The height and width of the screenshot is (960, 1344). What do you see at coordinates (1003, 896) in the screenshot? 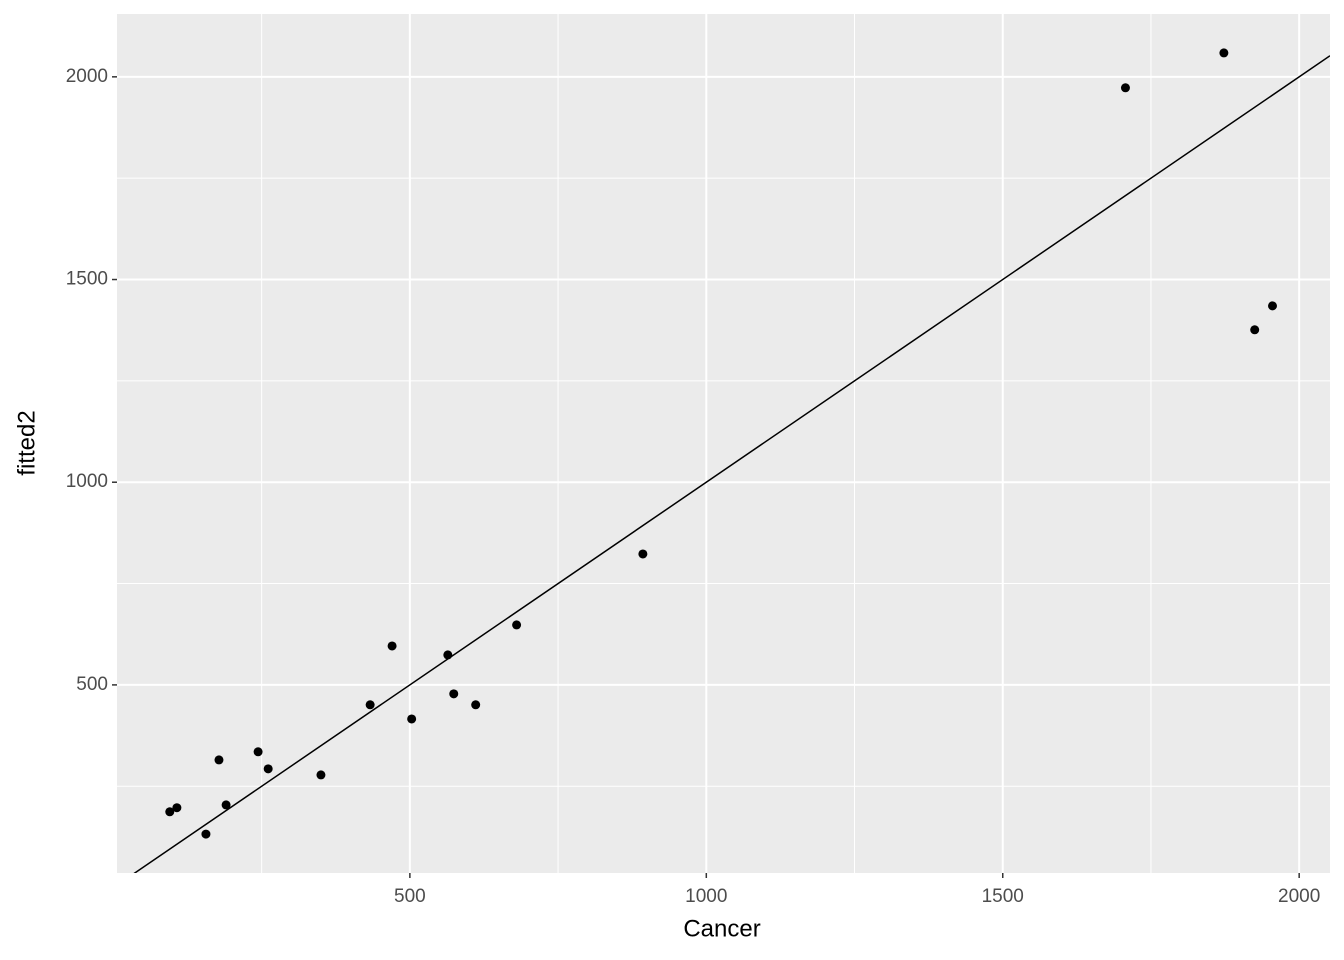
I see `x-tick-label: 1500` at bounding box center [1003, 896].